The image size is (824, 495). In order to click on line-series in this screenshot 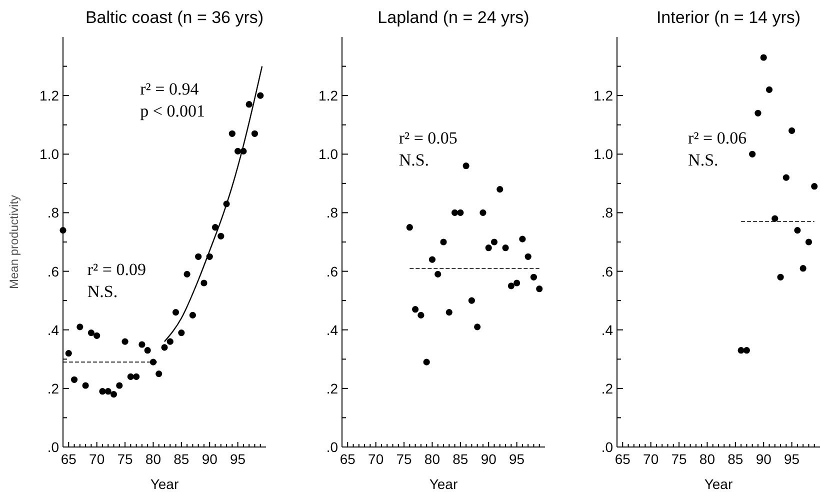, I will do `click(213, 204)`.